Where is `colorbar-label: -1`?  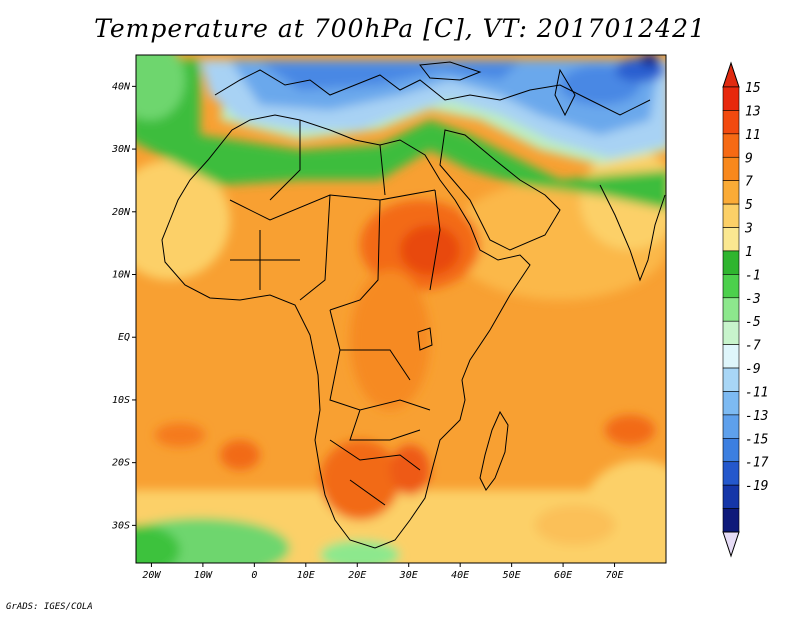
colorbar-label: -1 is located at coordinates (753, 275).